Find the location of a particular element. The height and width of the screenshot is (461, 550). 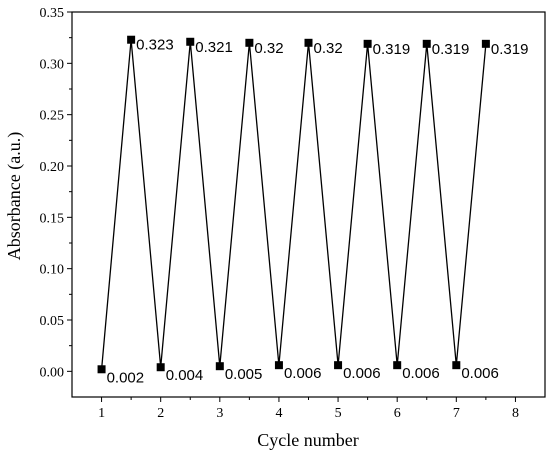

x-tick-label: 2 is located at coordinates (160, 413).